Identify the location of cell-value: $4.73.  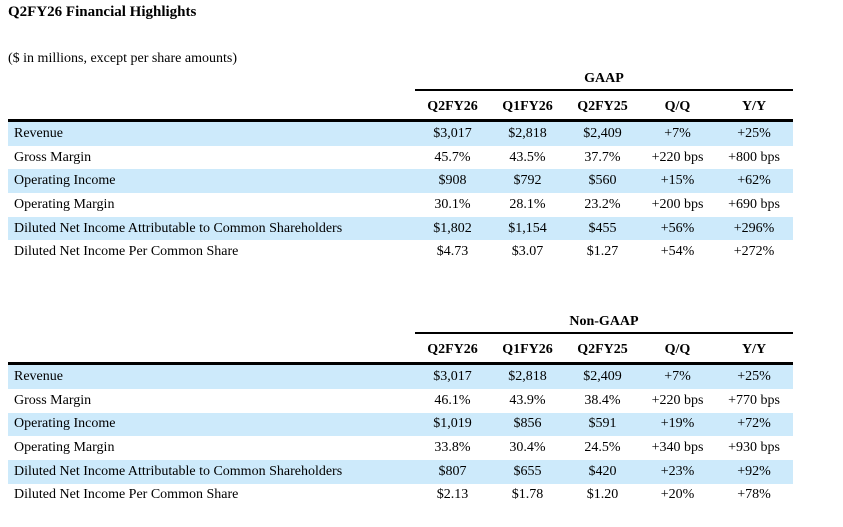
(452, 252).